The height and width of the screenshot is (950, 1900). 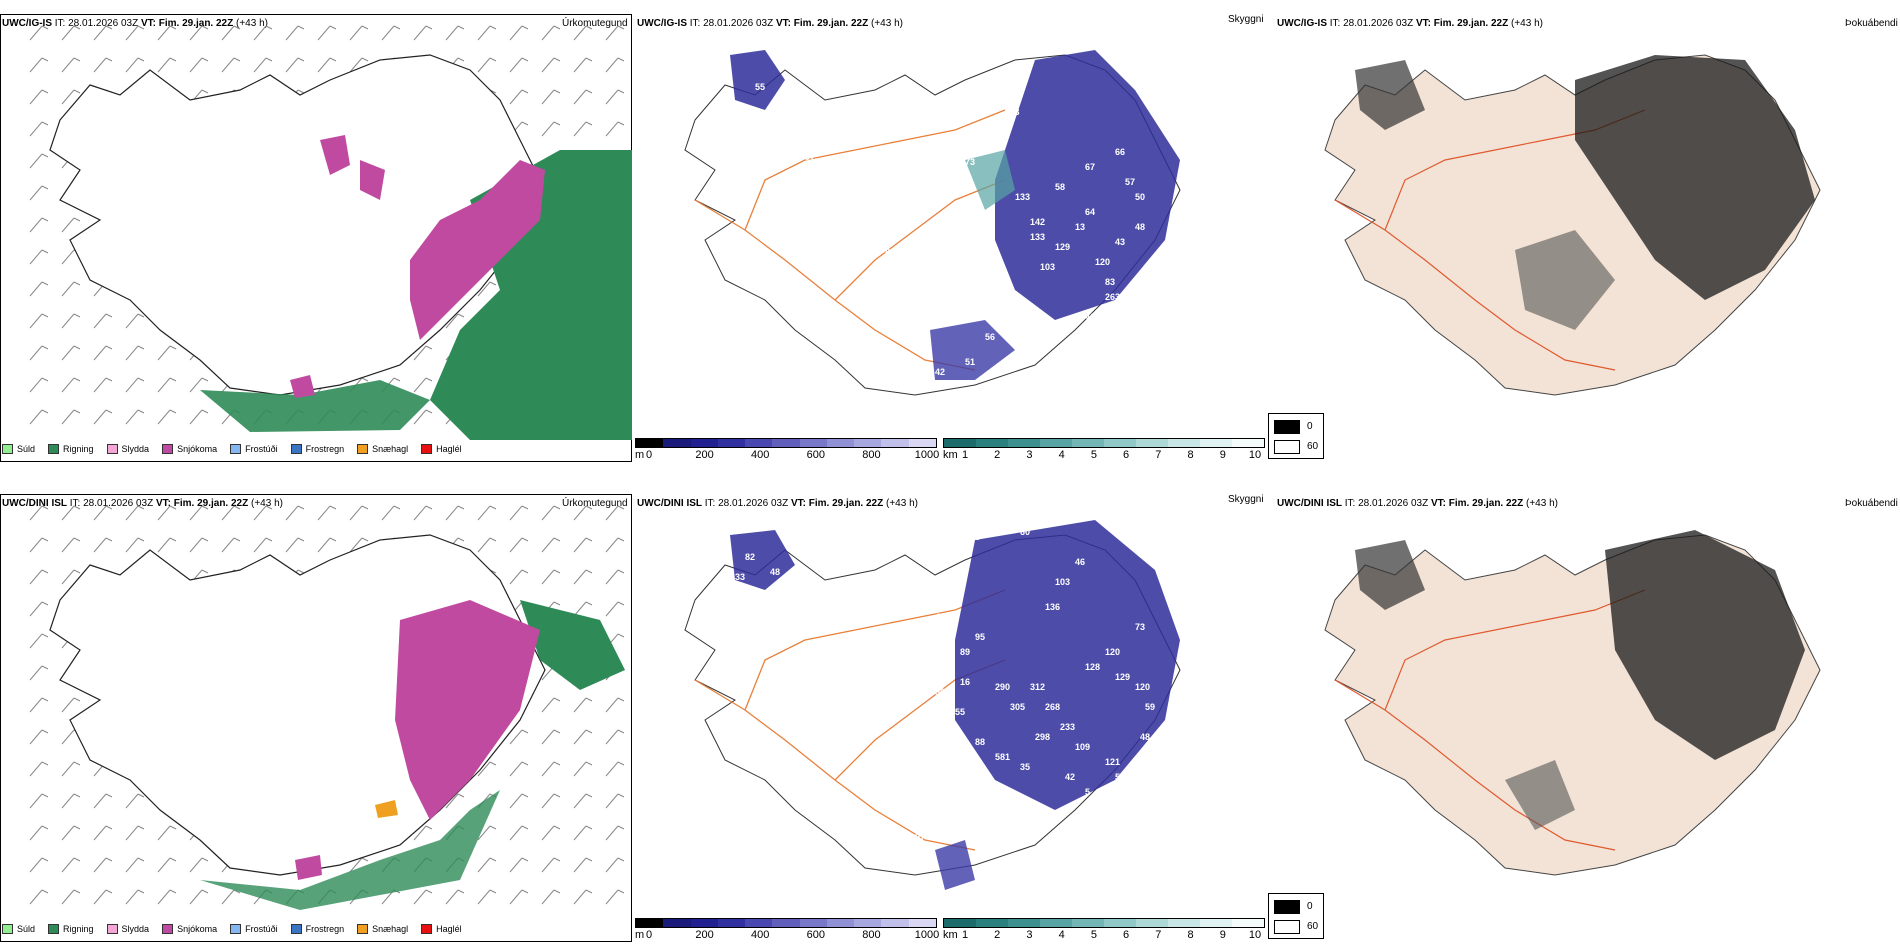 I want to click on legend-item: Frostúði, so click(x=254, y=449).